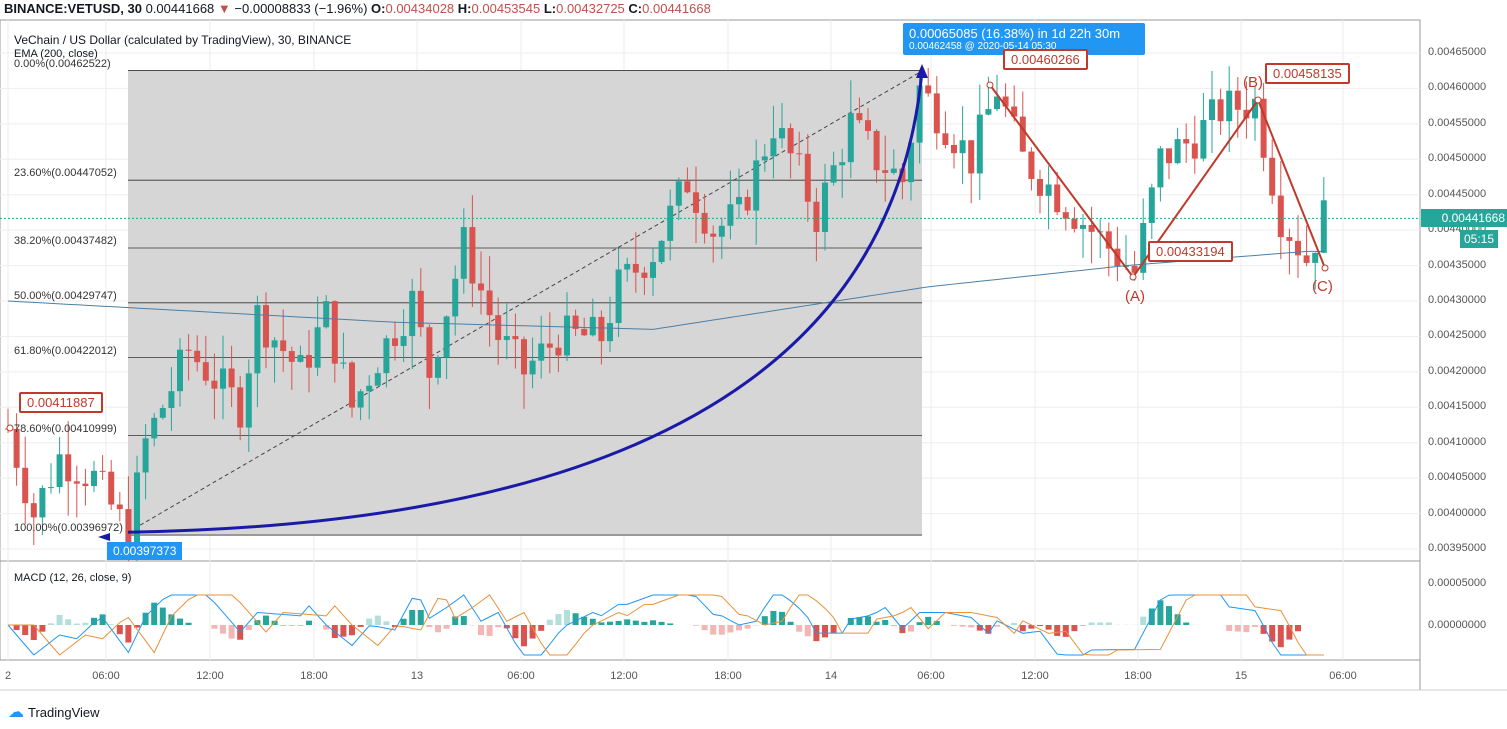  What do you see at coordinates (1253, 82) in the screenshot?
I see `wave-b-label: (B)` at bounding box center [1253, 82].